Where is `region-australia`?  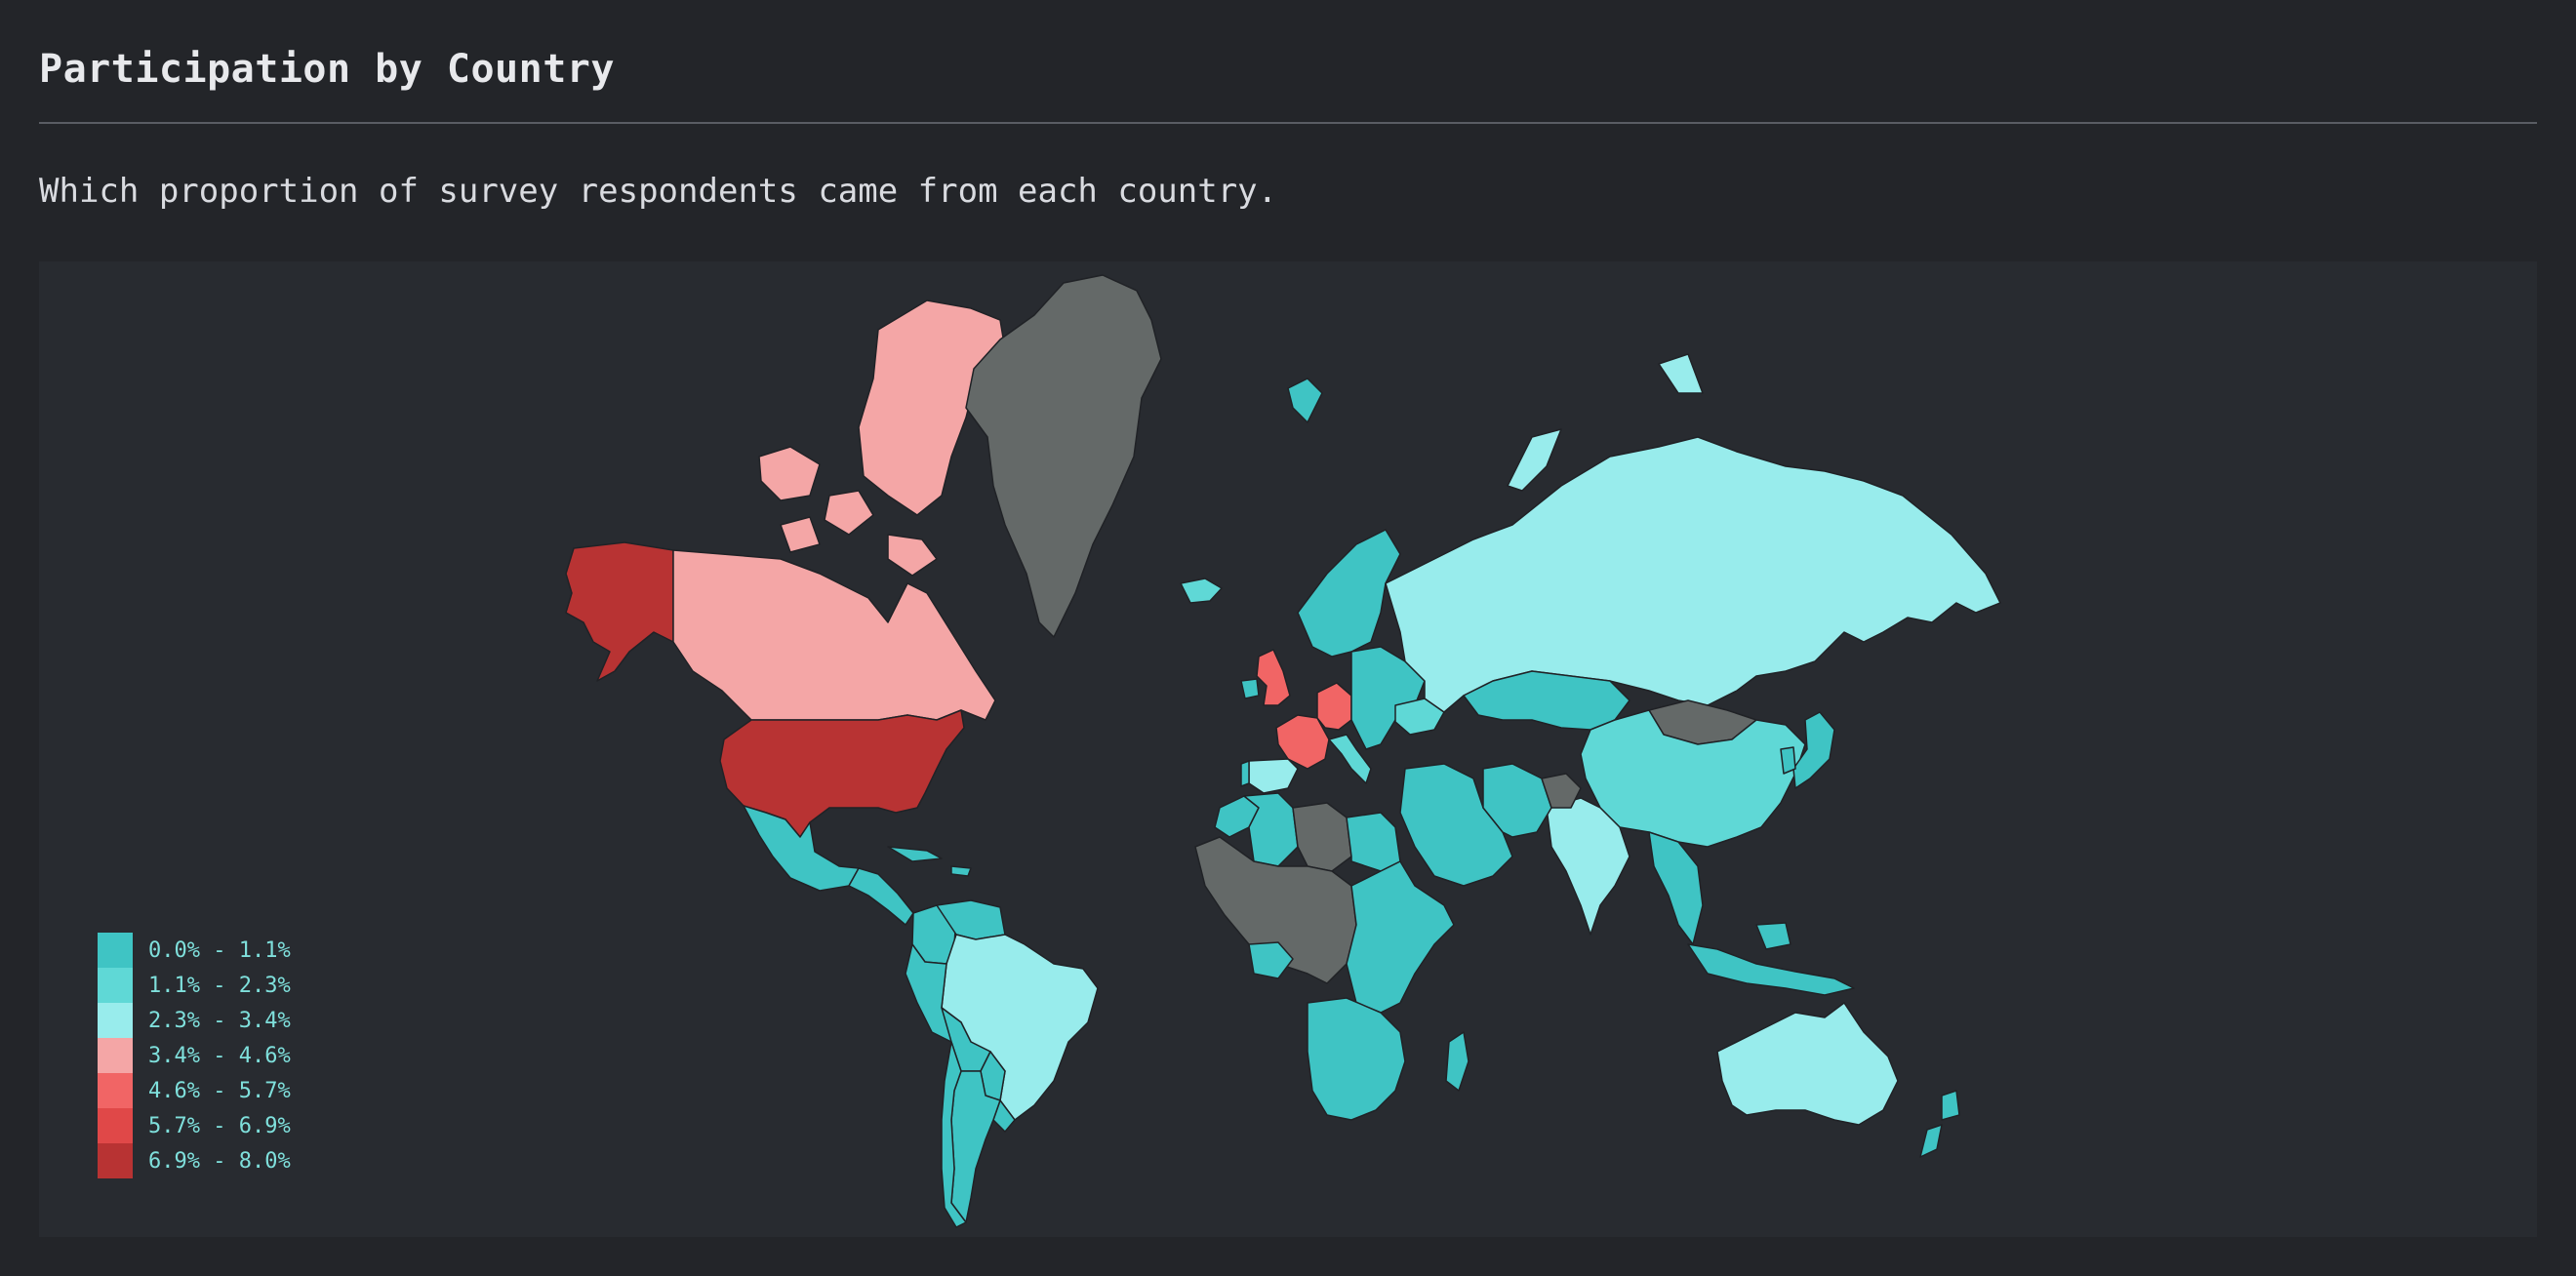 region-australia is located at coordinates (1807, 1064).